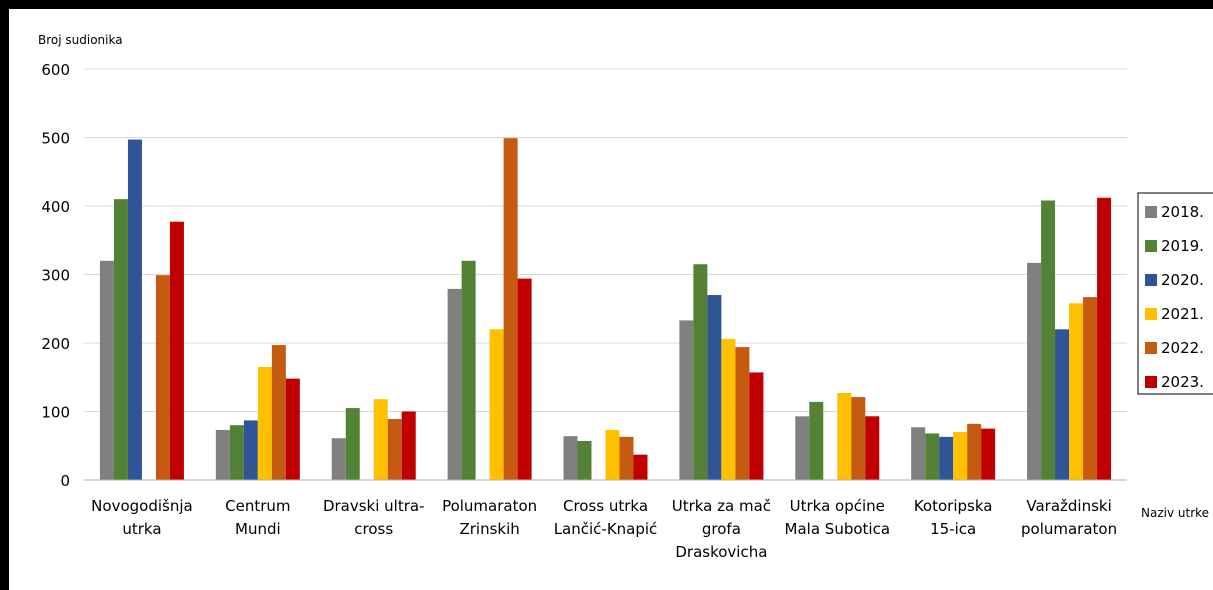 This screenshot has height=590, width=1213. What do you see at coordinates (953, 506) in the screenshot?
I see `x-tick-label: Kotoripska` at bounding box center [953, 506].